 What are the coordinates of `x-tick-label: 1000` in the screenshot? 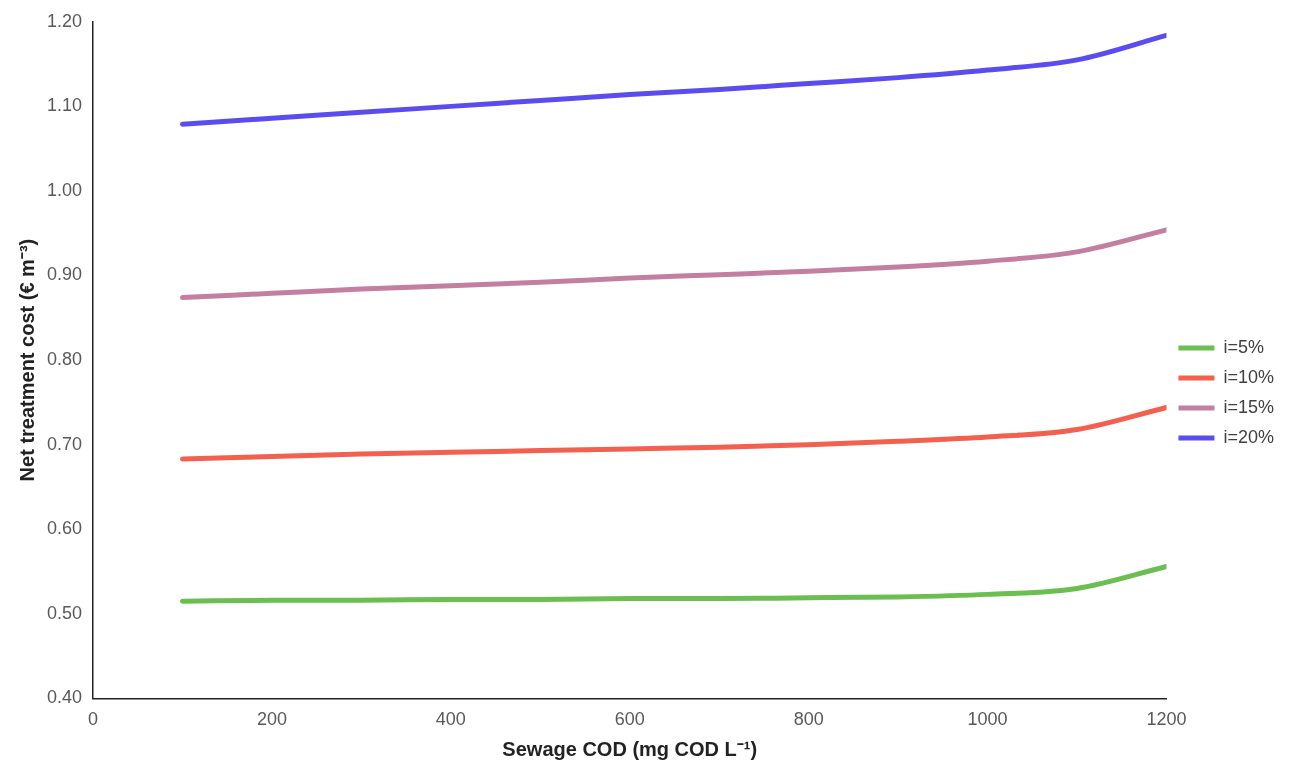 It's located at (987, 719).